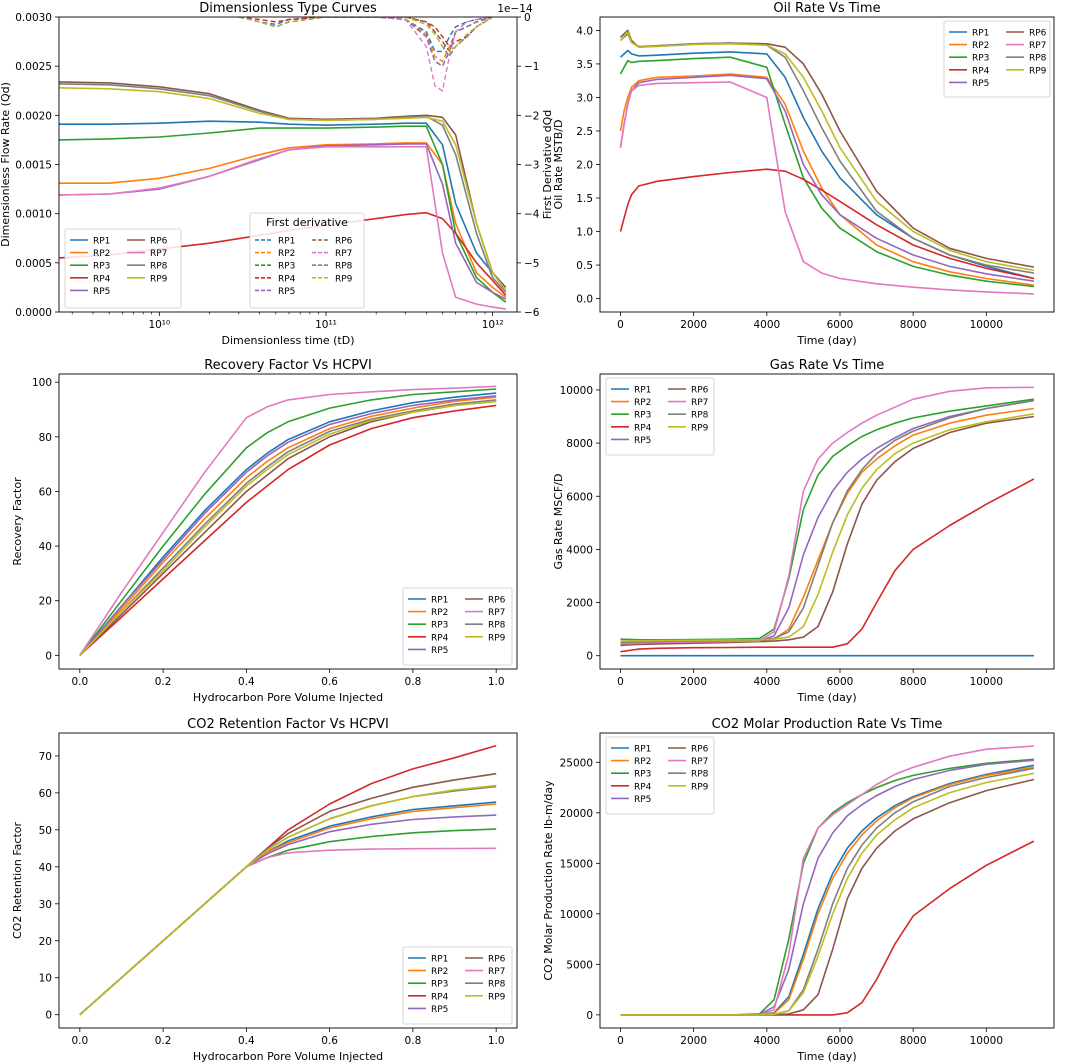 This screenshot has width=1065, height=1064. I want to click on y-tick-label: 0.0000, so click(33, 313).